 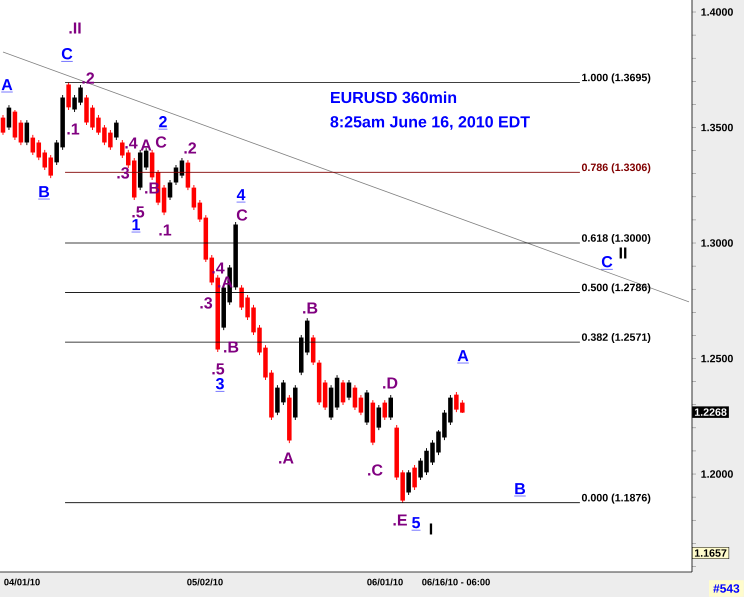 What do you see at coordinates (375, 470) in the screenshot?
I see `annotation: .C` at bounding box center [375, 470].